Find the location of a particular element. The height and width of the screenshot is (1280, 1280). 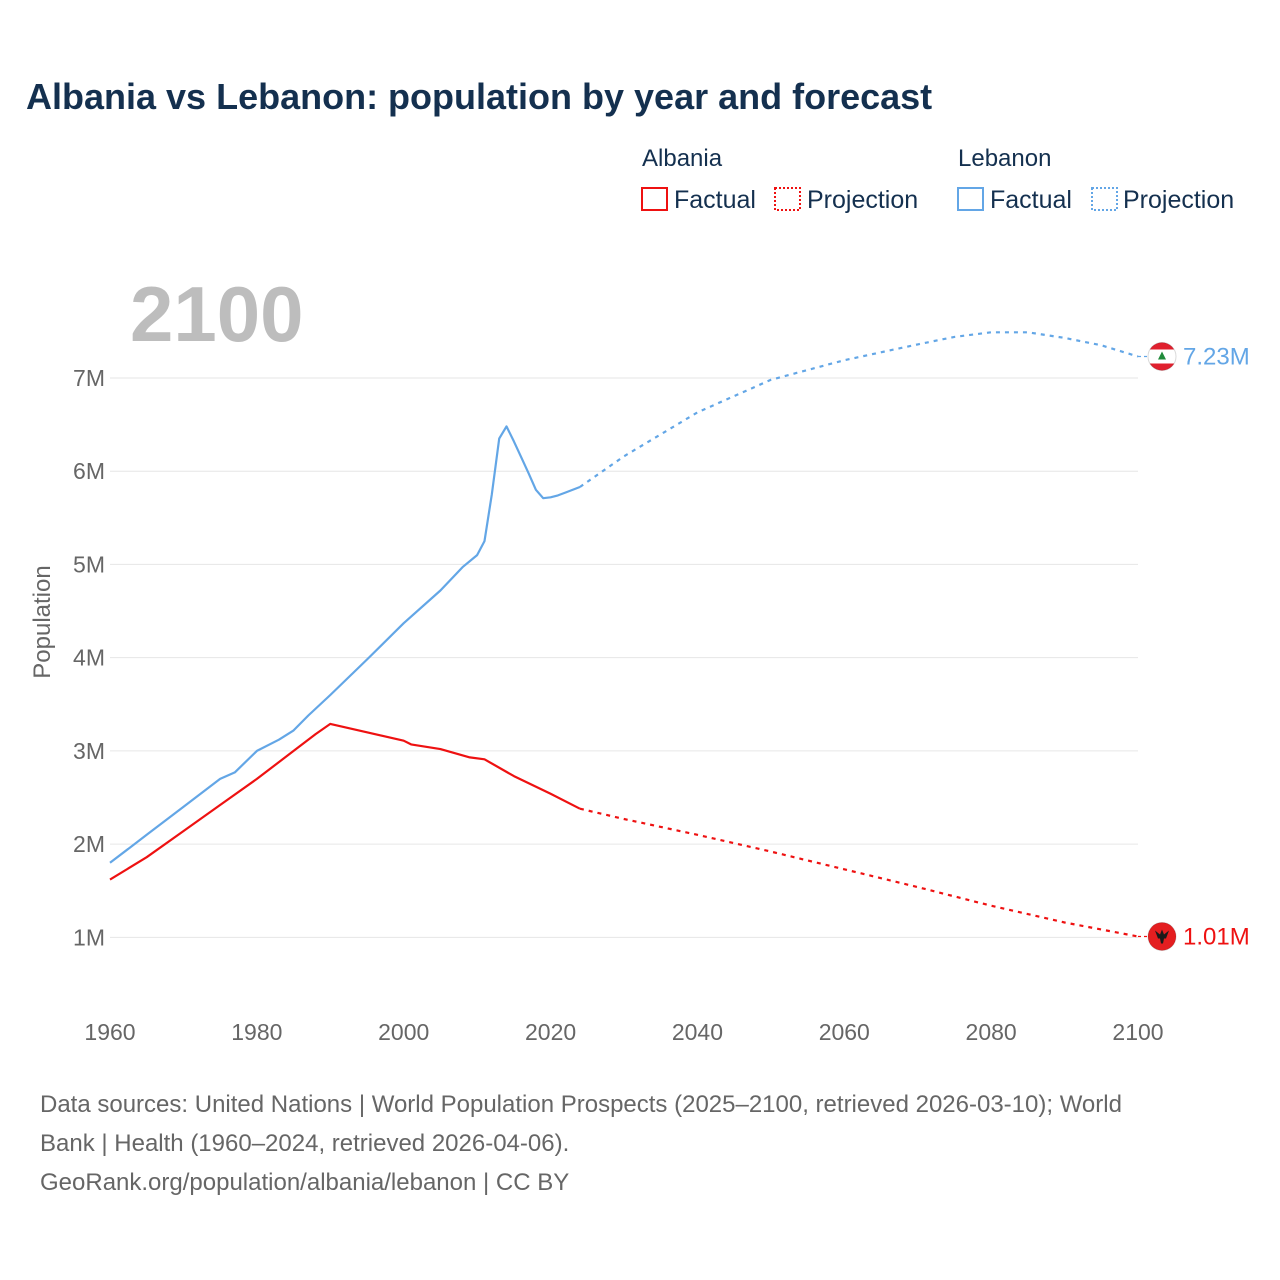

x-tick-label: 1960 is located at coordinates (109, 1032).